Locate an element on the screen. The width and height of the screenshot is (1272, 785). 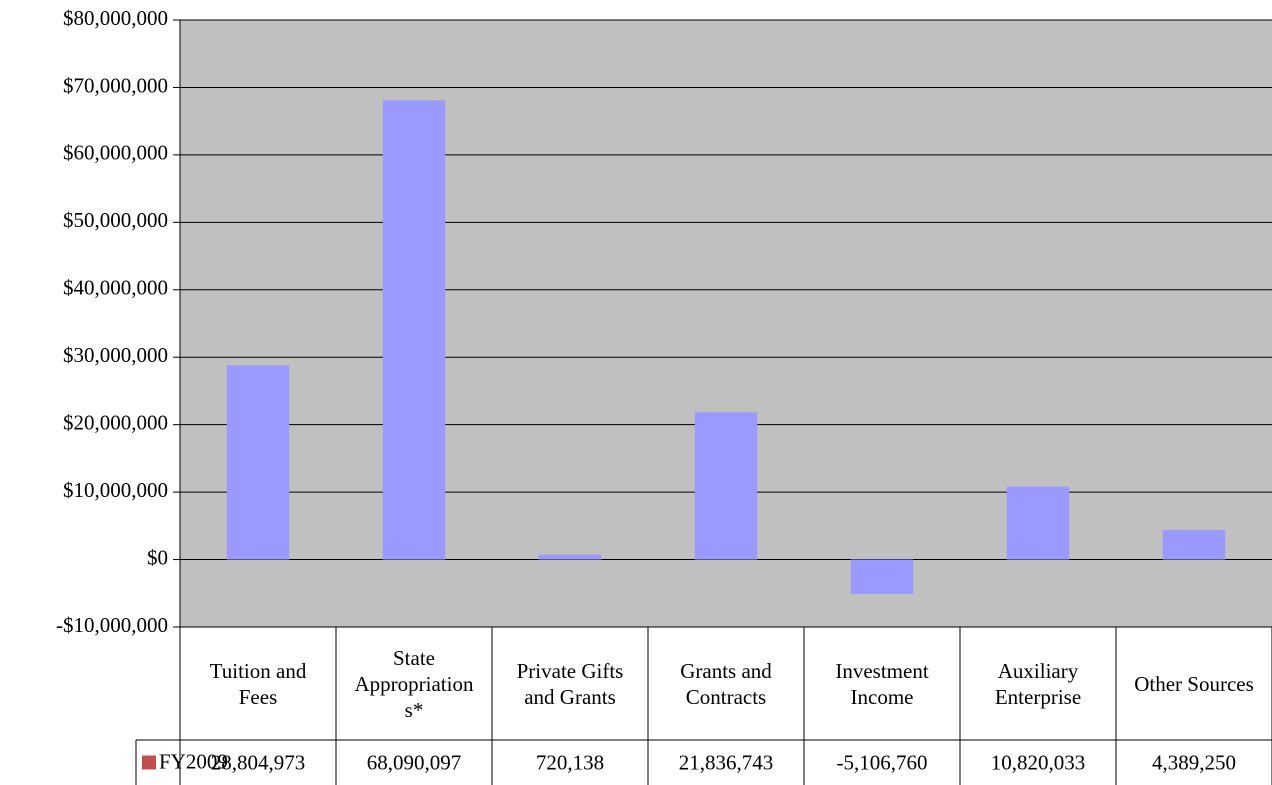
x-tick-label: Grants and Contracts is located at coordinates (726, 683).